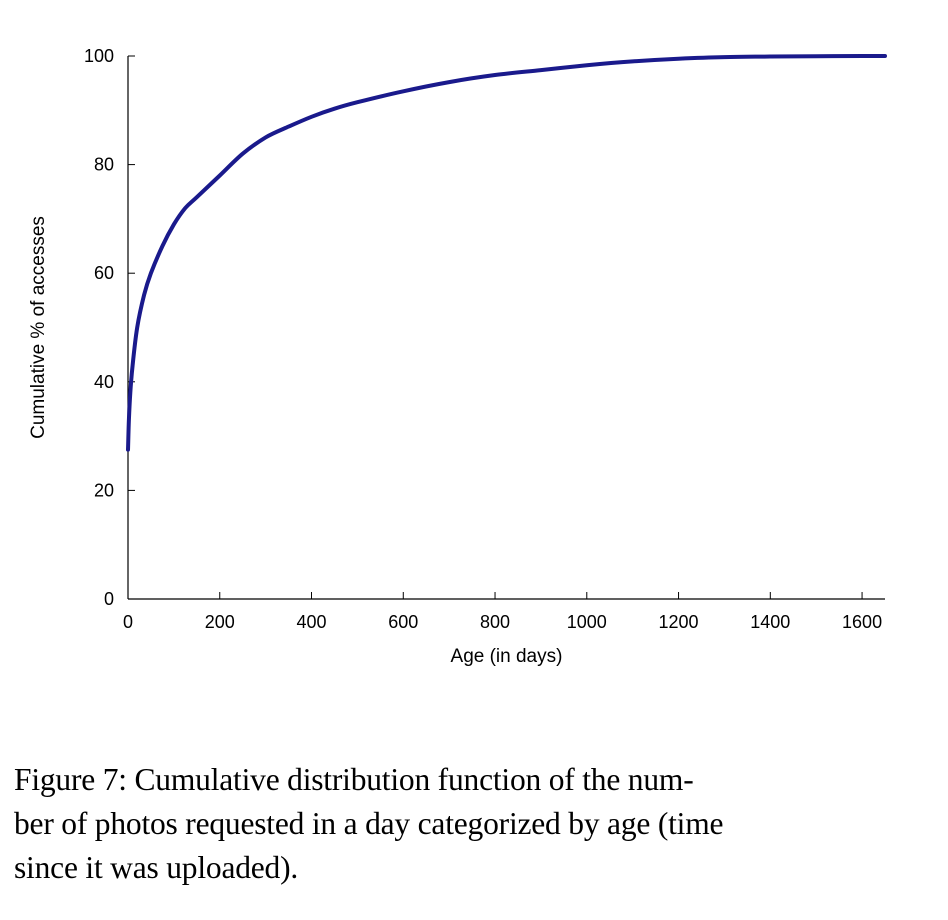 This screenshot has height=920, width=948. What do you see at coordinates (770, 622) in the screenshot?
I see `x-tick-label: 1400` at bounding box center [770, 622].